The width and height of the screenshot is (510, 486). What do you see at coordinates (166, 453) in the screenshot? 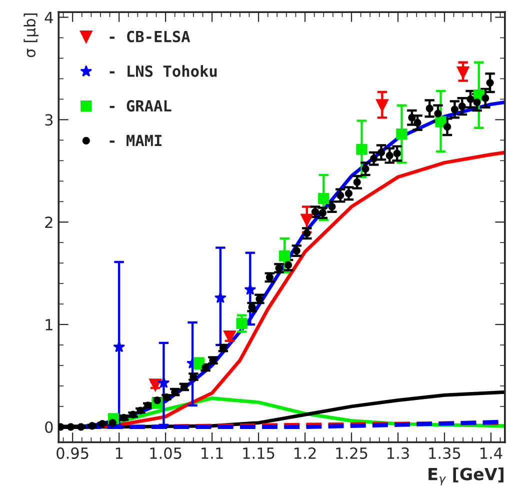
I see `x-tick-label: 1.05` at bounding box center [166, 453].